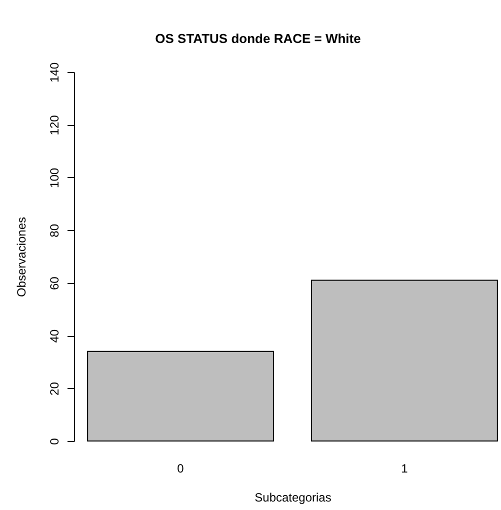  What do you see at coordinates (293, 497) in the screenshot?
I see `x-axis-title: Subcategorias` at bounding box center [293, 497].